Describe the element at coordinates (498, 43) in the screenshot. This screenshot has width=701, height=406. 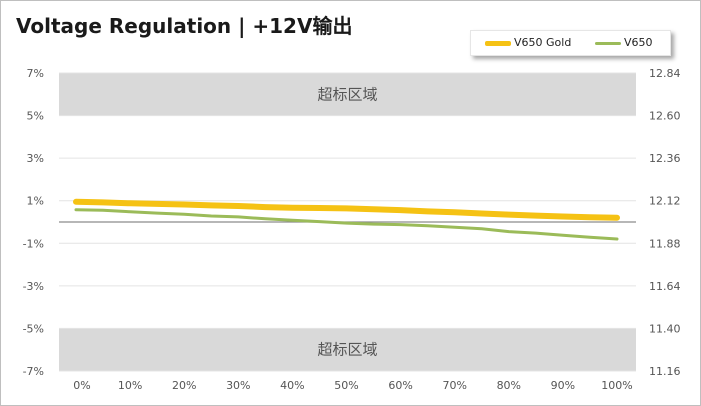
I see `legend-swatch-v650-gold` at that location.